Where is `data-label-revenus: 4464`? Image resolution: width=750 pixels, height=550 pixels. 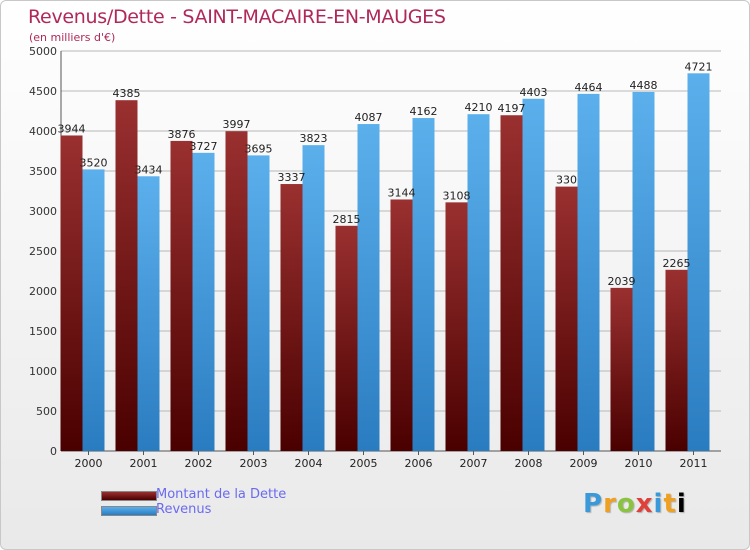 data-label-revenus: 4464 is located at coordinates (589, 87).